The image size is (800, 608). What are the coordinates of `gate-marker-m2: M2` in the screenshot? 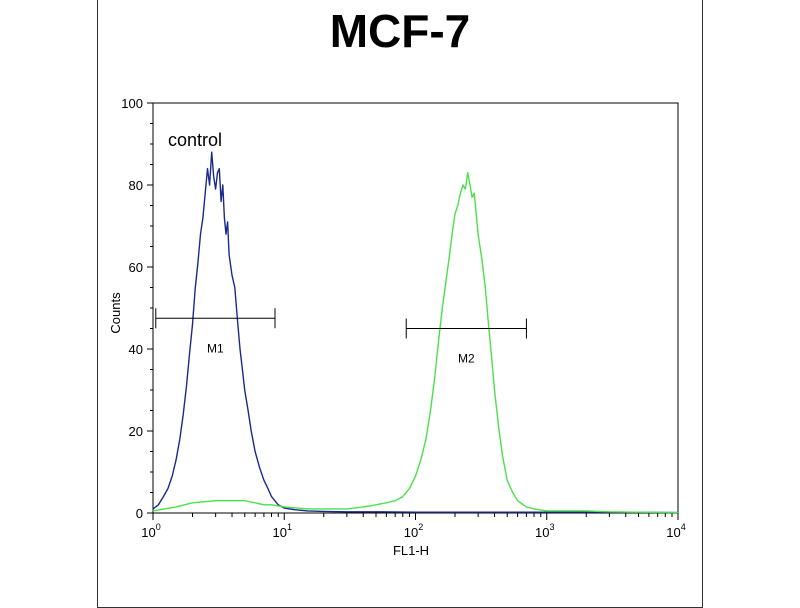 It's located at (466, 342).